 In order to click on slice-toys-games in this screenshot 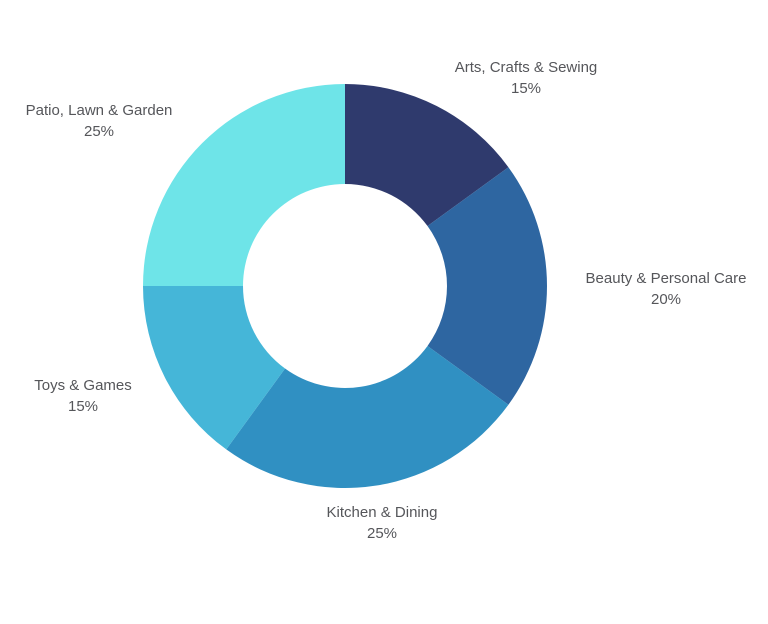, I will do `click(214, 368)`.